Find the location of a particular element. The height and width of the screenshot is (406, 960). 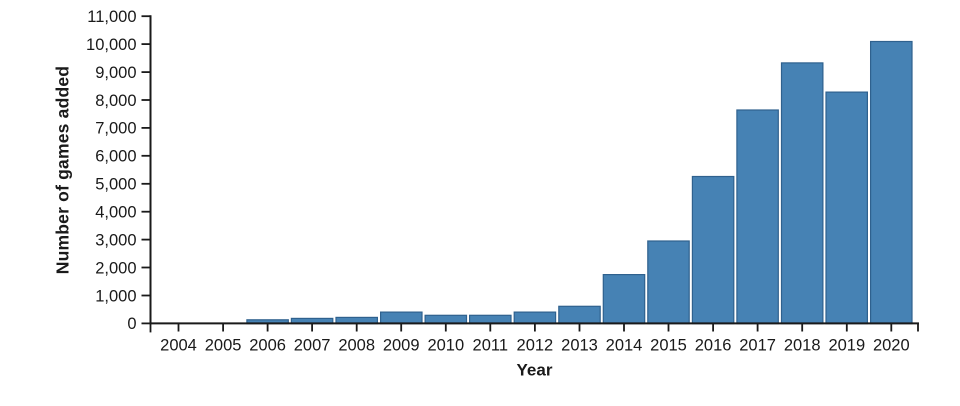

svg-text: 2017 is located at coordinates (757, 346).